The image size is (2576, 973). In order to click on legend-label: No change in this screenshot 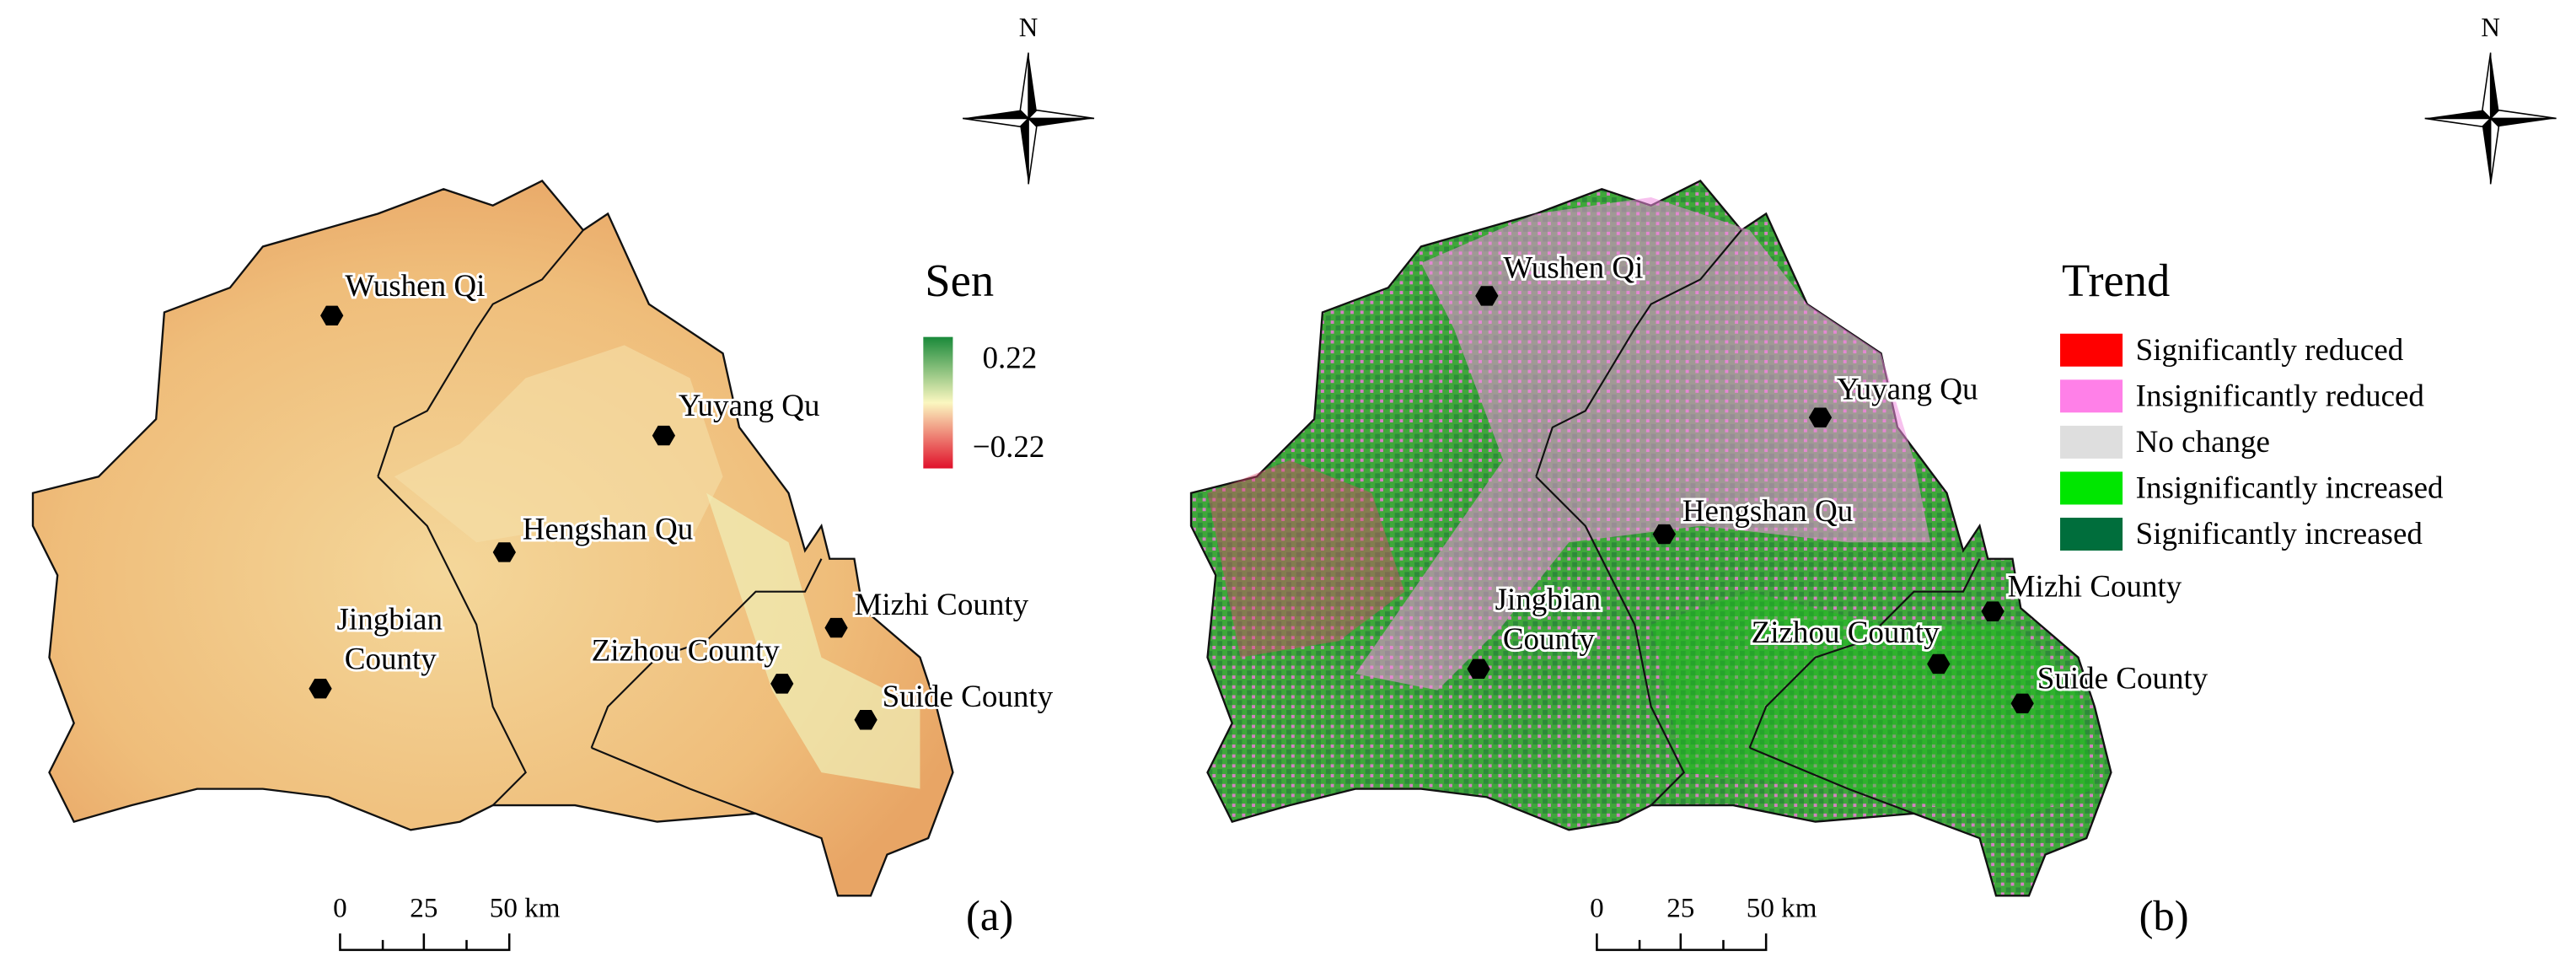, I will do `click(2203, 442)`.